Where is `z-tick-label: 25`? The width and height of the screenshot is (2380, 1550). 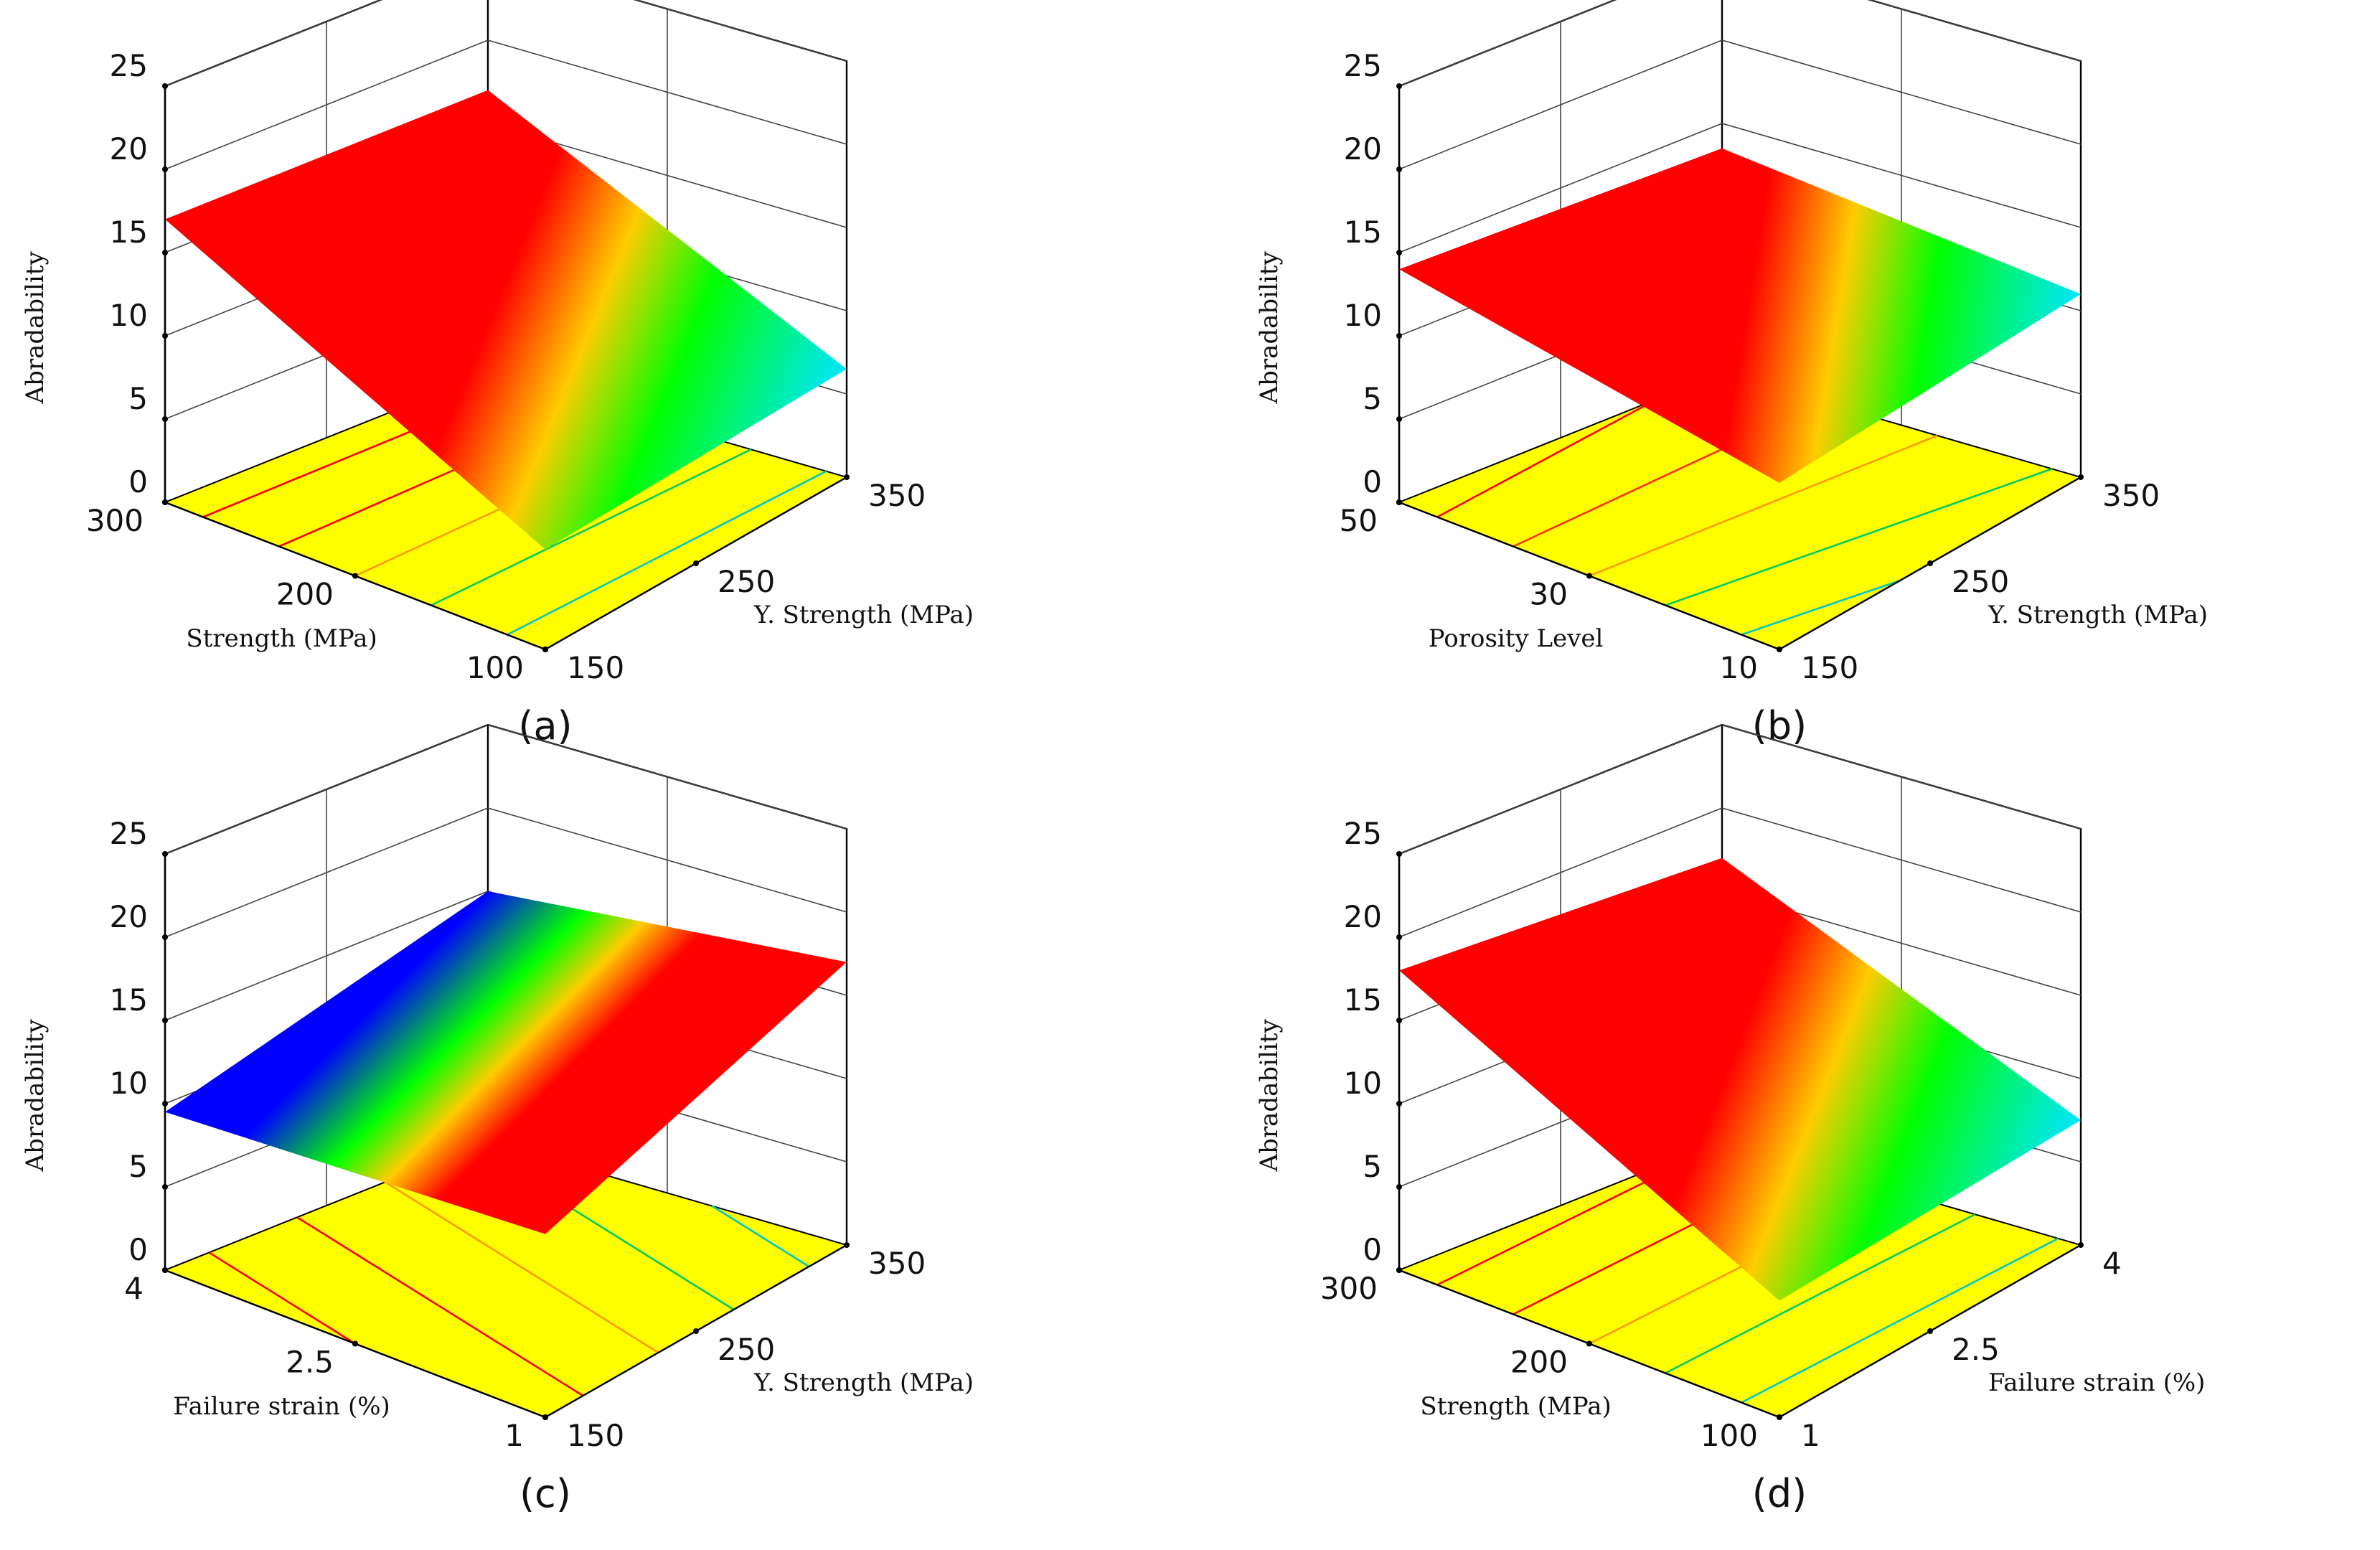 z-tick-label: 25 is located at coordinates (1363, 833).